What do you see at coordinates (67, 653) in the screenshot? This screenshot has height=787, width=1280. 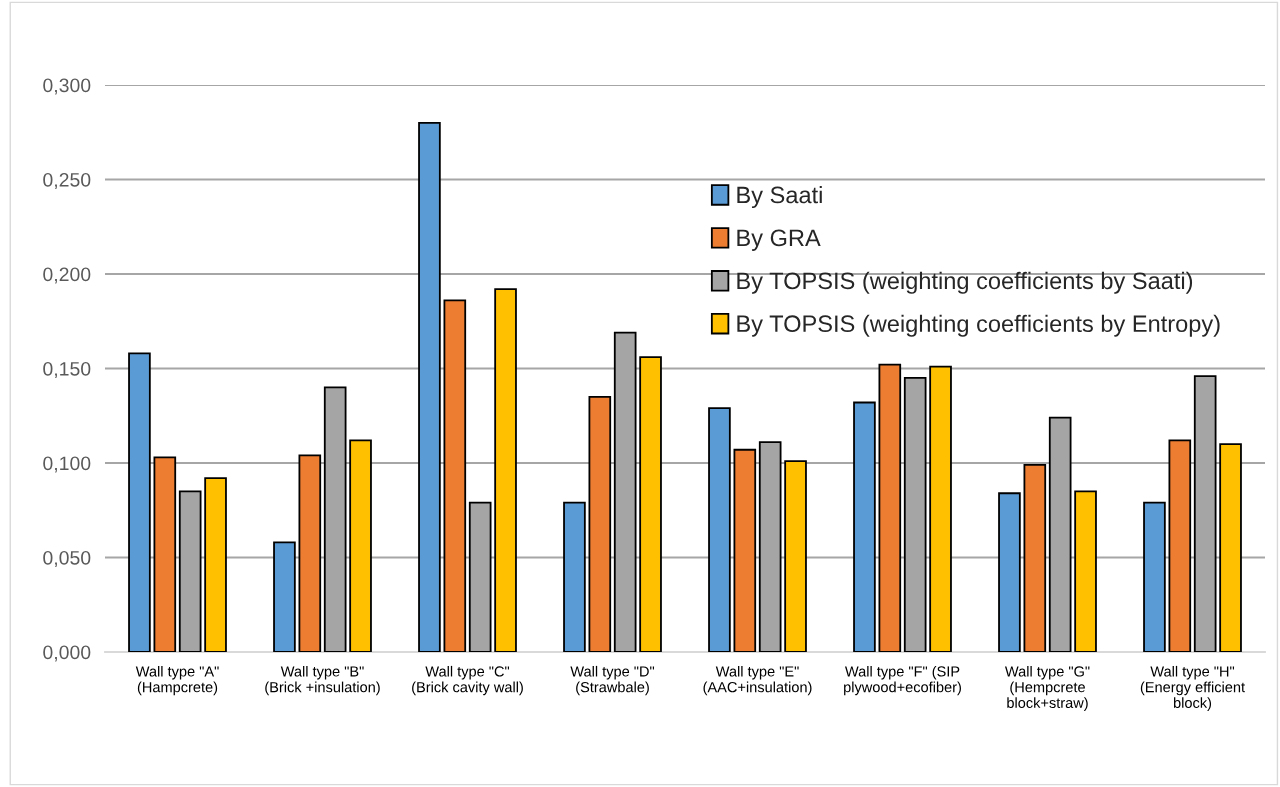 I see `y-tick-label: 0,000` at bounding box center [67, 653].